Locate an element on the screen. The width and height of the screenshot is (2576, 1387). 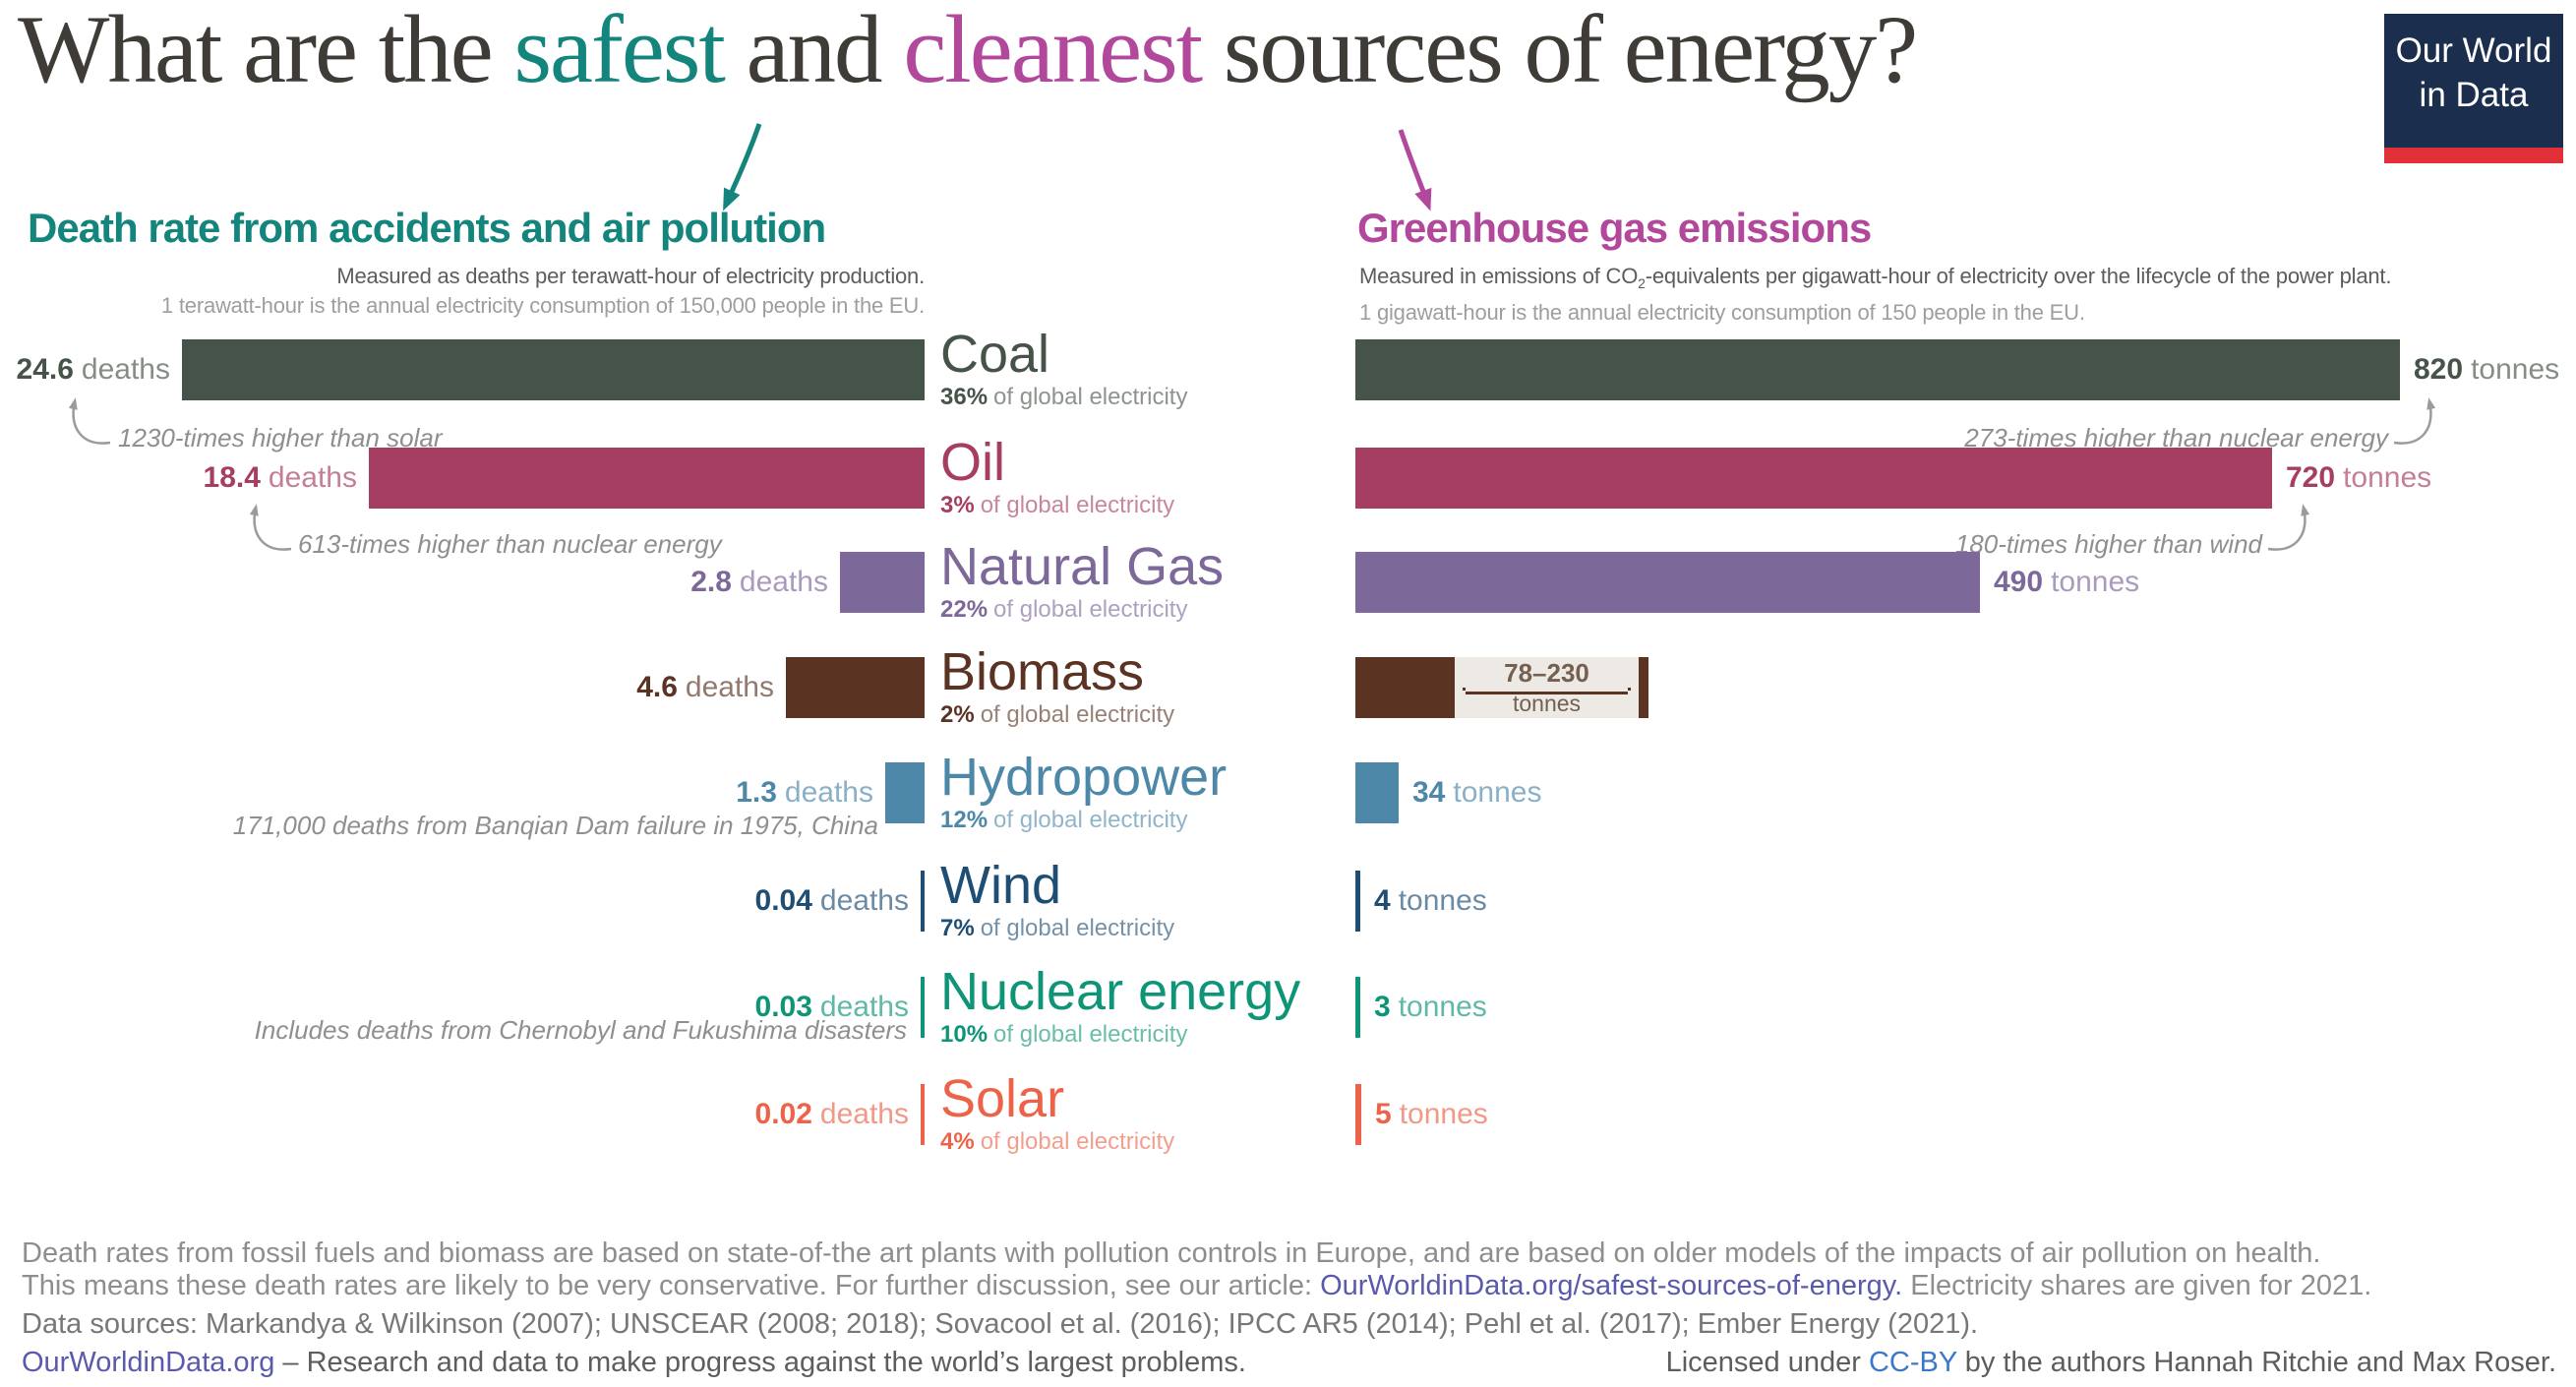
energy-name: Natural Gas is located at coordinates (1082, 567).